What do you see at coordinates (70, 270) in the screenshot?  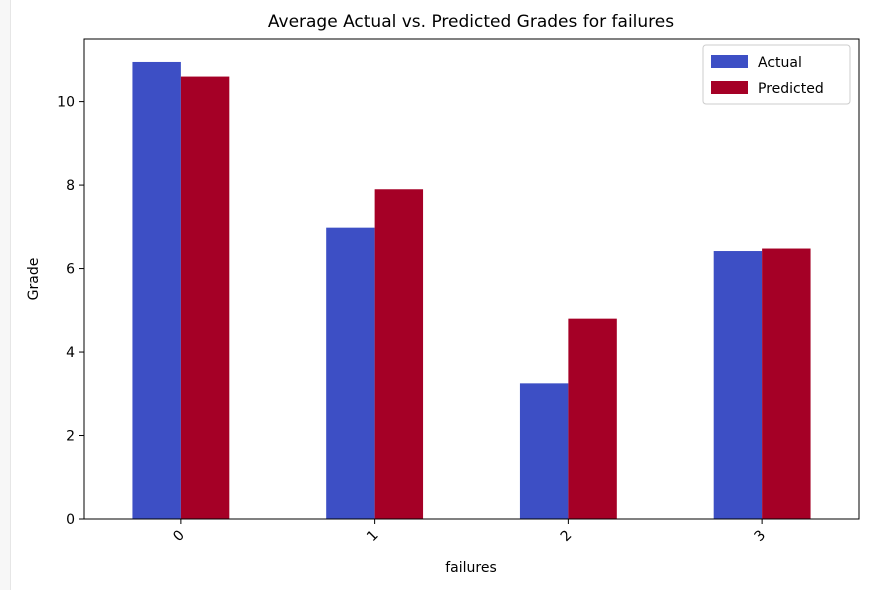 I see `y-tick-label: 6` at bounding box center [70, 270].